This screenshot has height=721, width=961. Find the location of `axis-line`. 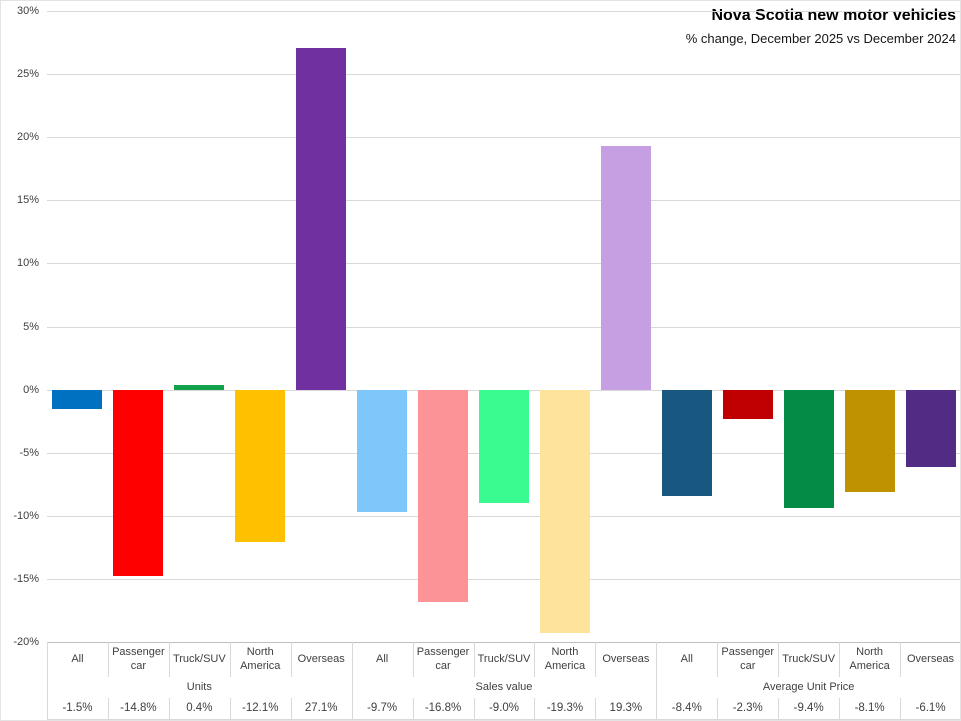

axis-line is located at coordinates (503, 642).